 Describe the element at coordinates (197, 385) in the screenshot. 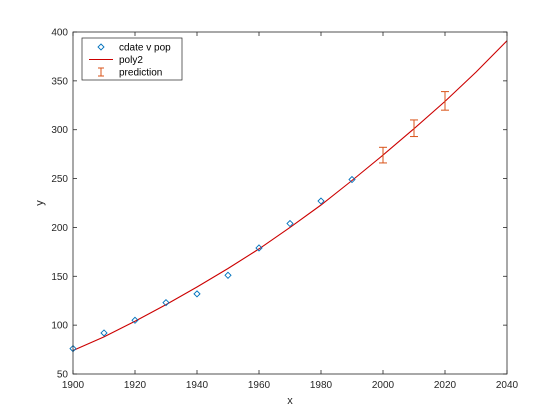

I see `x-tick-label: 1940` at that location.